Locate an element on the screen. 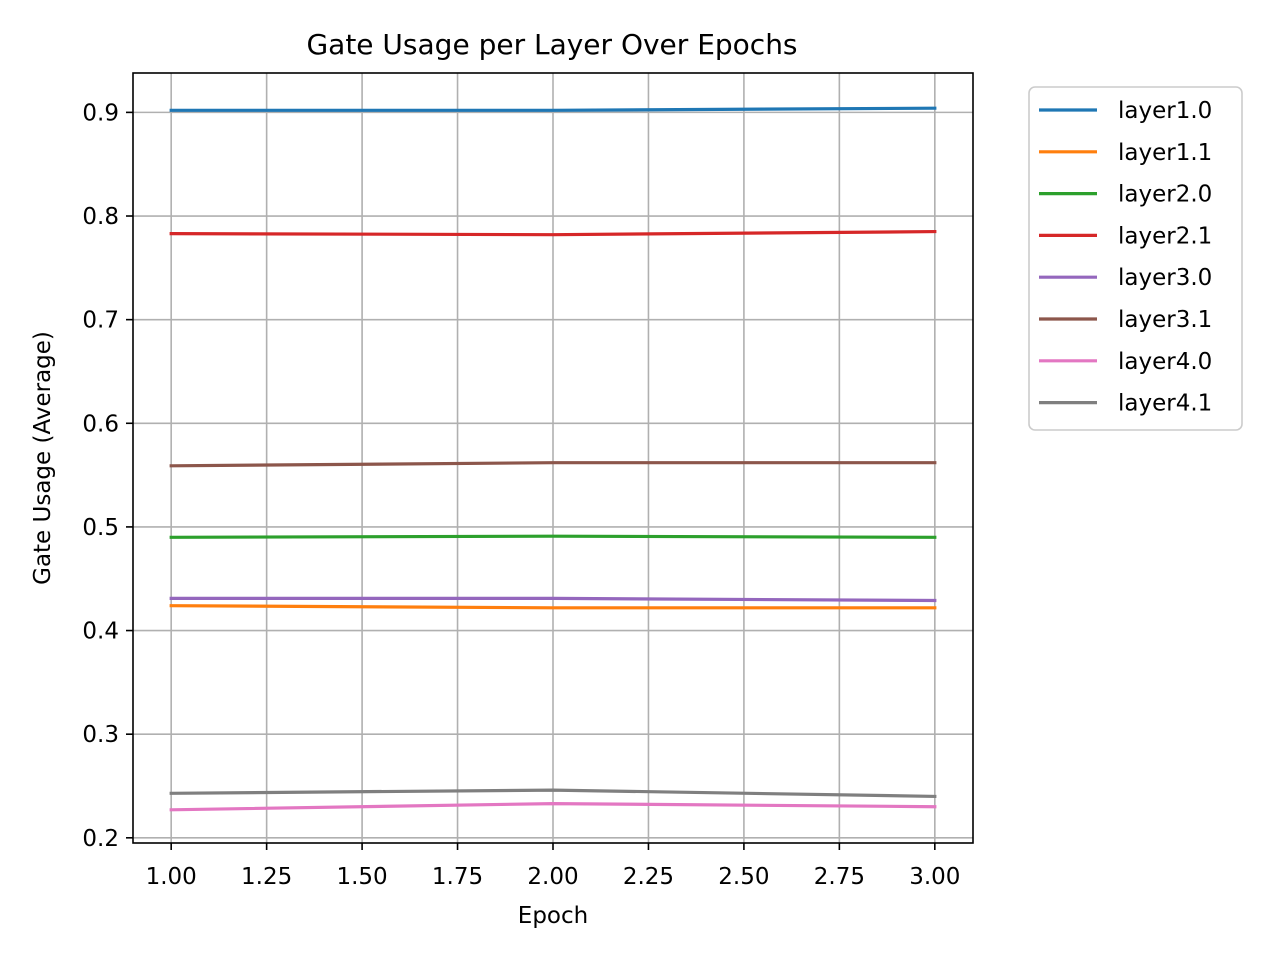  legend-label-layer2.0: layer2.0 is located at coordinates (1165, 195).